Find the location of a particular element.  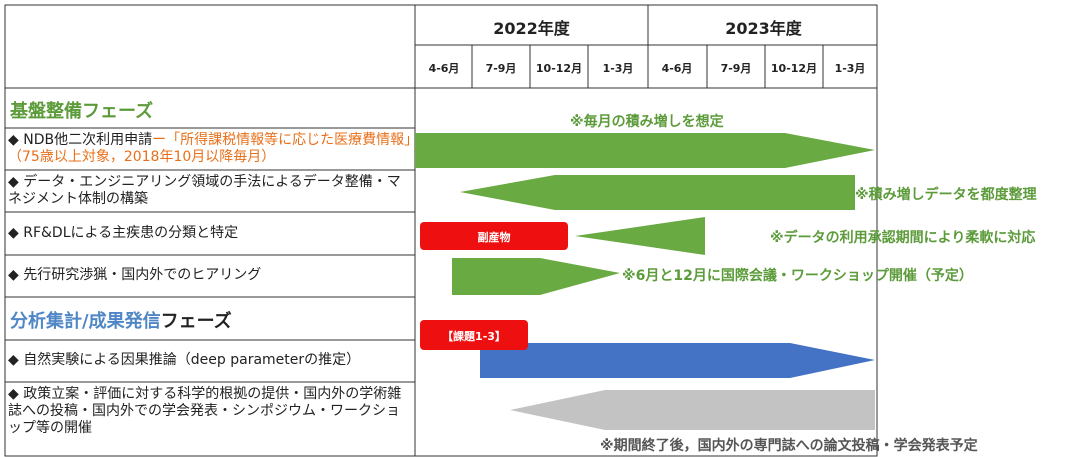

year: 2022年度 is located at coordinates (531, 28).